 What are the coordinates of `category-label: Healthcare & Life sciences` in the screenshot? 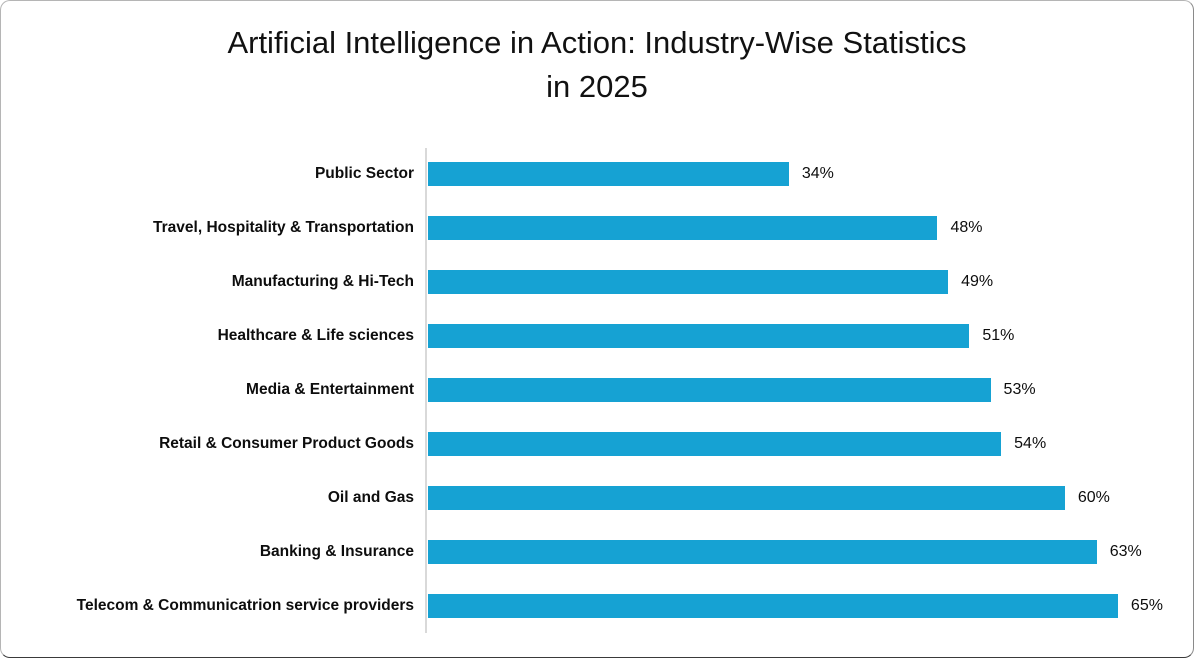 It's located at (315, 335).